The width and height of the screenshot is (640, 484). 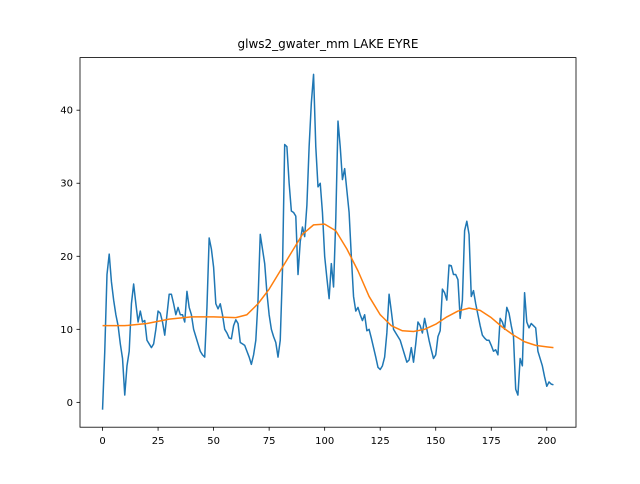 I want to click on x-tick-label: 100, so click(x=324, y=441).